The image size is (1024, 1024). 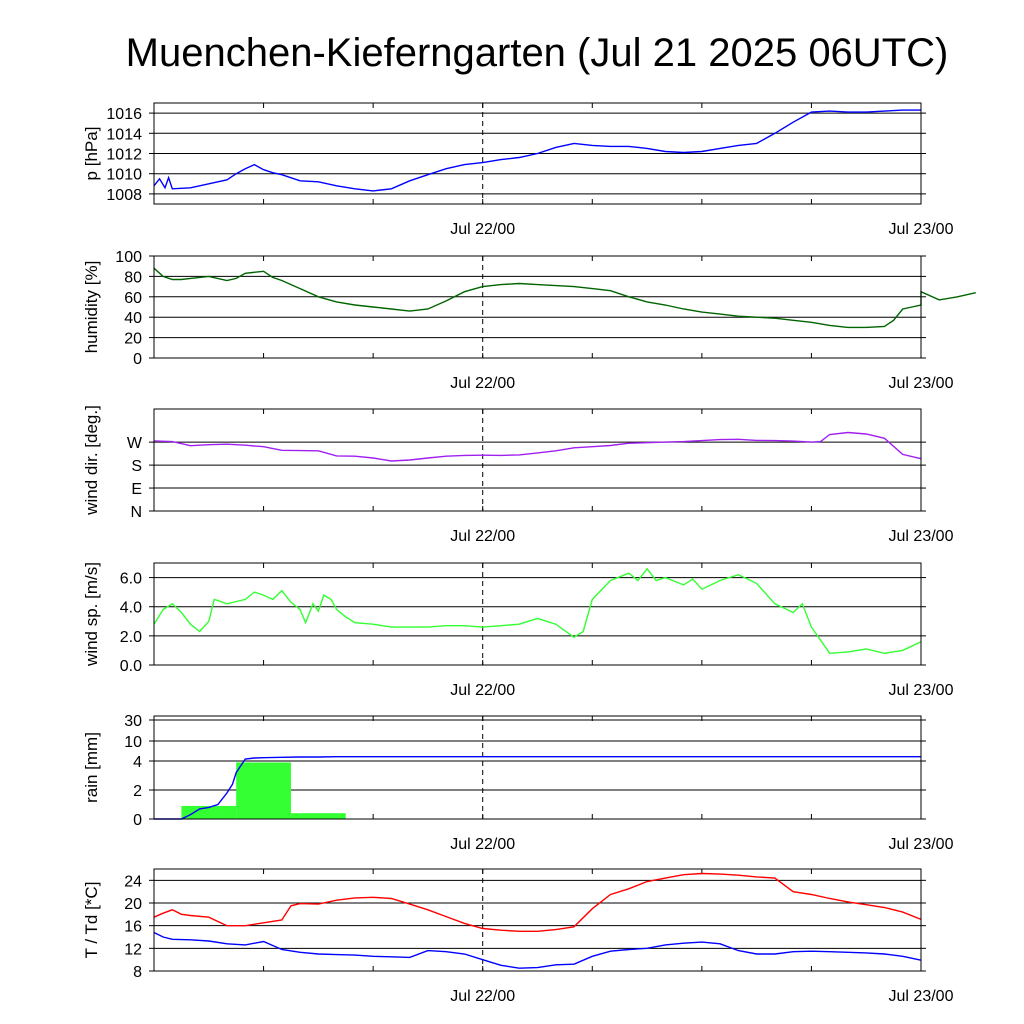 What do you see at coordinates (131, 608) in the screenshot?
I see `y-tick-label: 4.0` at bounding box center [131, 608].